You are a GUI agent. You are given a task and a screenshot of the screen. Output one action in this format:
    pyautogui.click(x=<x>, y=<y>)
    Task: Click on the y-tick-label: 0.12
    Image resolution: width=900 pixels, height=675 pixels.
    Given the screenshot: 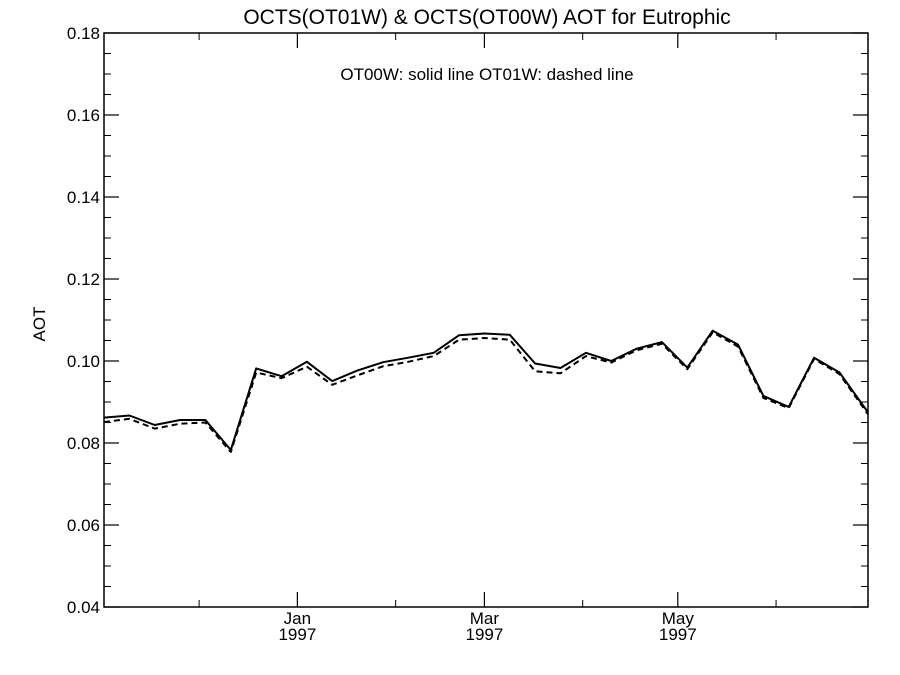 What is the action you would take?
    pyautogui.click(x=83, y=279)
    